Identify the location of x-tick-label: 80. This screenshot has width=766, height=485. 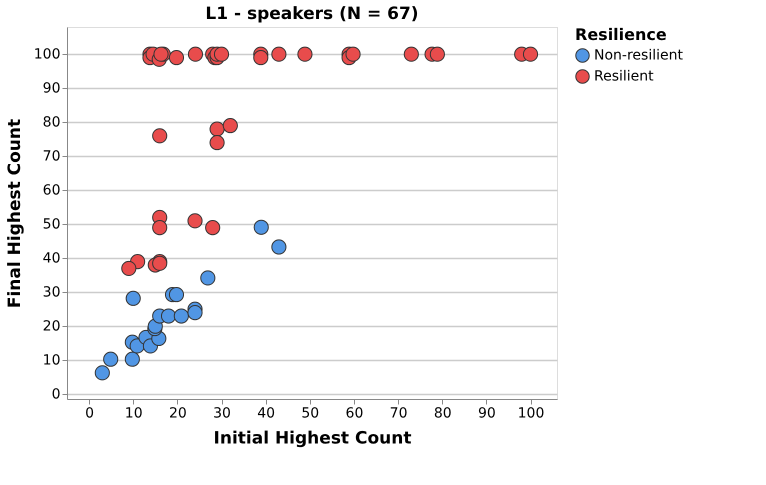
(443, 414).